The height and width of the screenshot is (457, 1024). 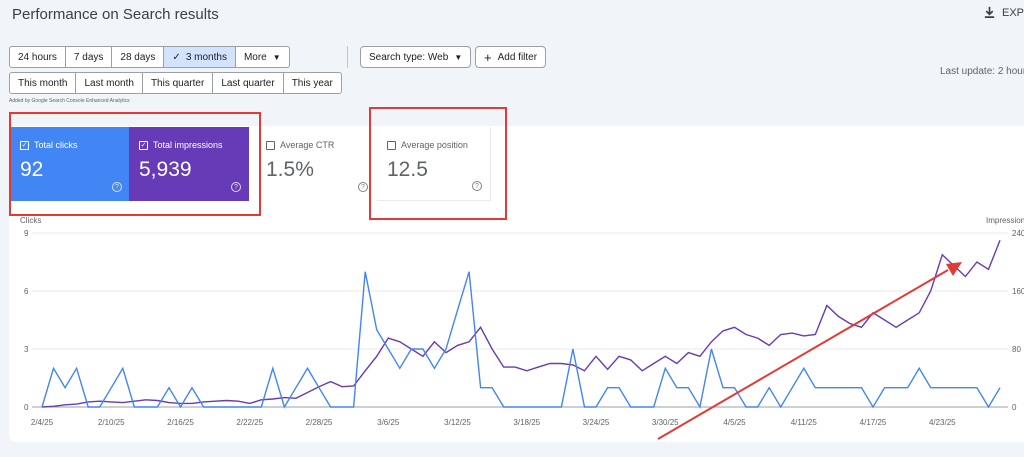 I want to click on chip-7-days: 7 days, so click(x=89, y=57).